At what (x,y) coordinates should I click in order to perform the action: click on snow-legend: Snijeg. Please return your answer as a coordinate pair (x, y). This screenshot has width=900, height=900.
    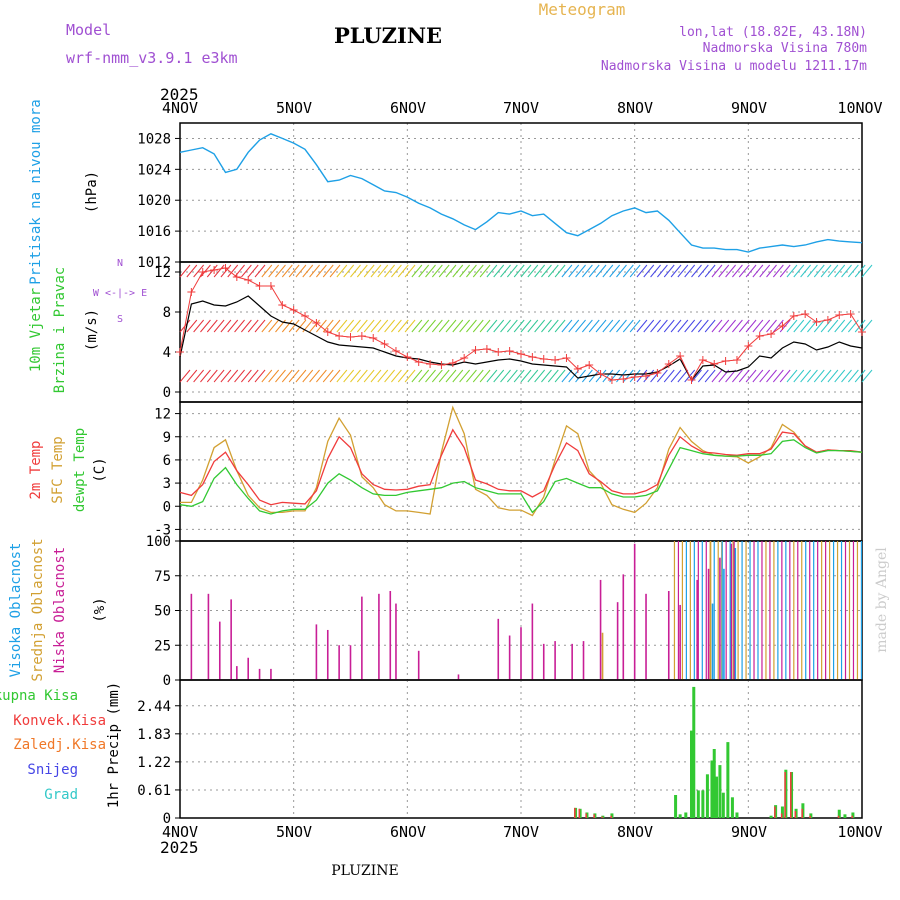
    Looking at the image, I should click on (52, 770).